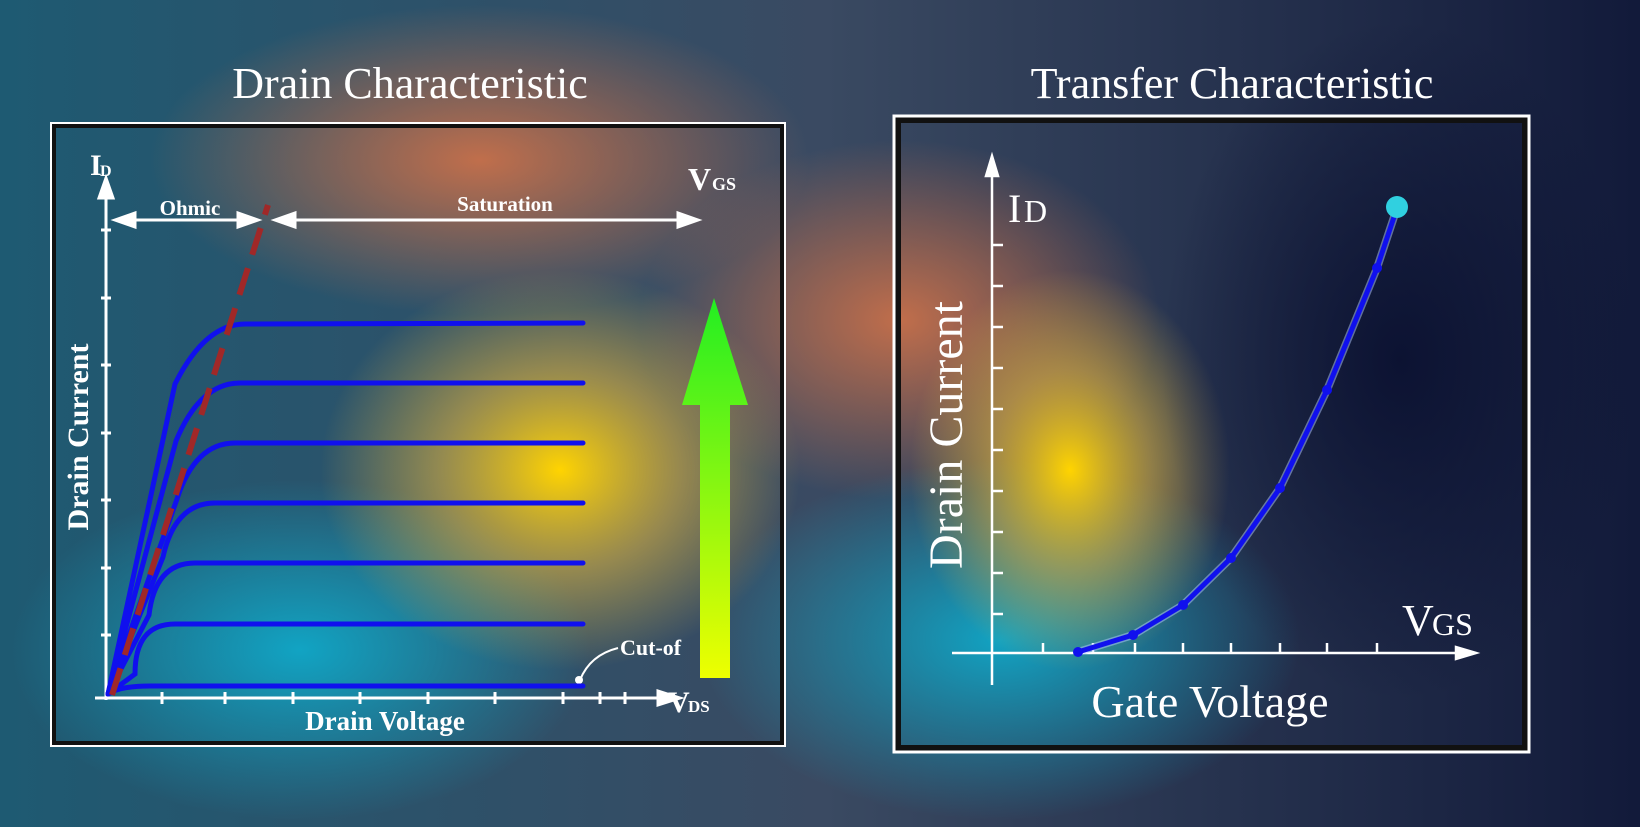 This screenshot has width=1640, height=827. What do you see at coordinates (715, 488) in the screenshot?
I see `vgs-increase-arrow` at bounding box center [715, 488].